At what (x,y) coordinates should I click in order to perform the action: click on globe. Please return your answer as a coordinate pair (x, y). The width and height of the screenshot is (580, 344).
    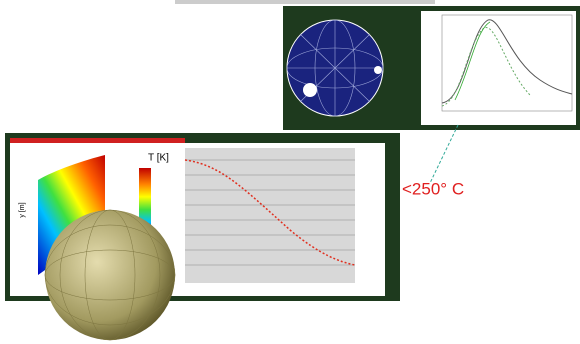
    Looking at the image, I should click on (110, 275).